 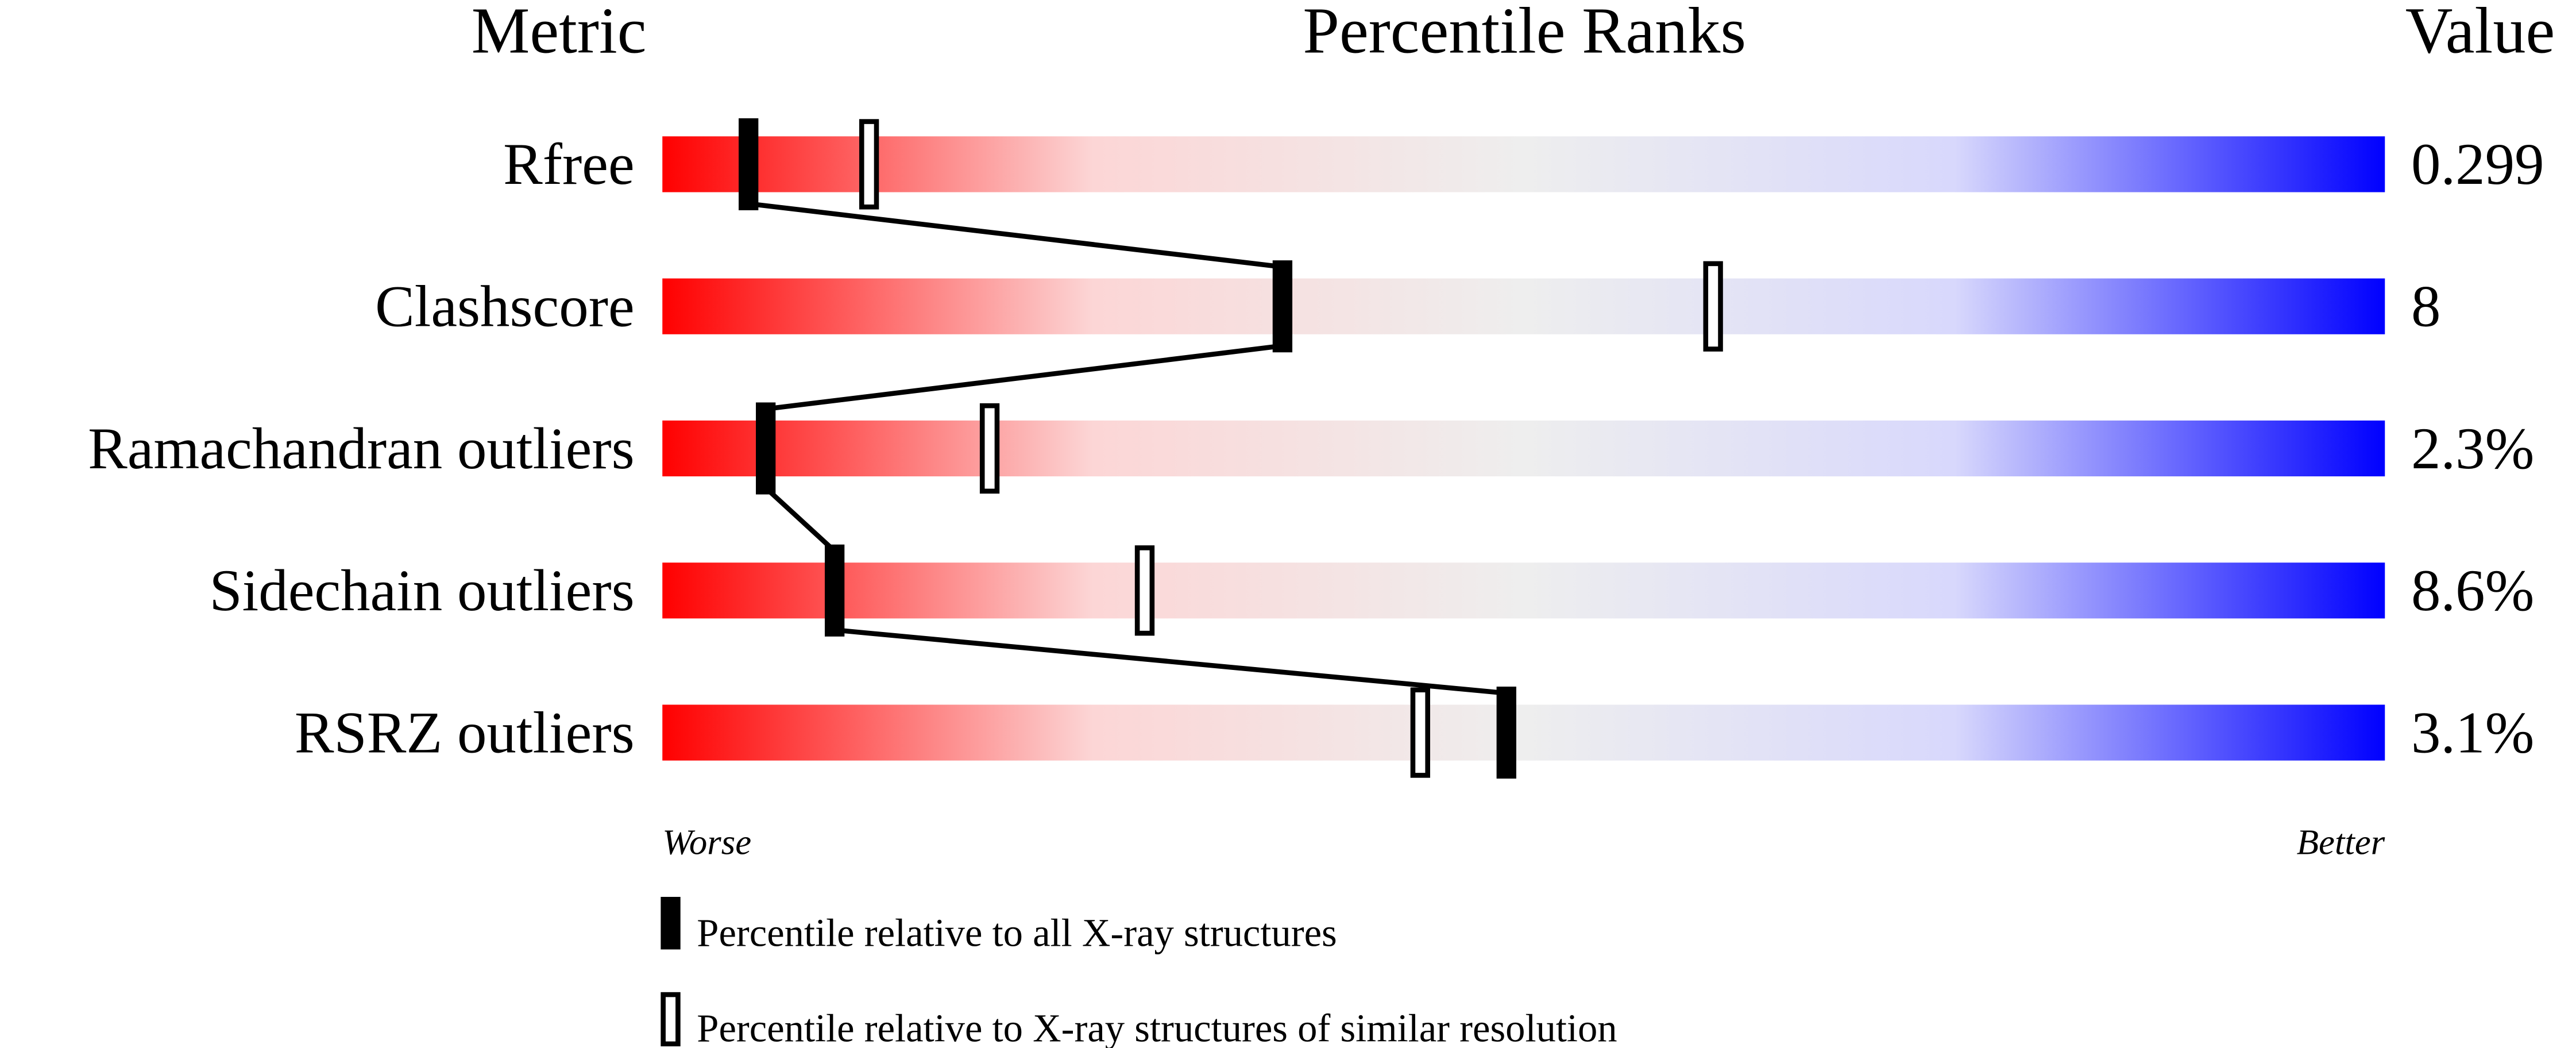 What do you see at coordinates (465, 733) in the screenshot?
I see `metric-label: RSRZ outliers` at bounding box center [465, 733].